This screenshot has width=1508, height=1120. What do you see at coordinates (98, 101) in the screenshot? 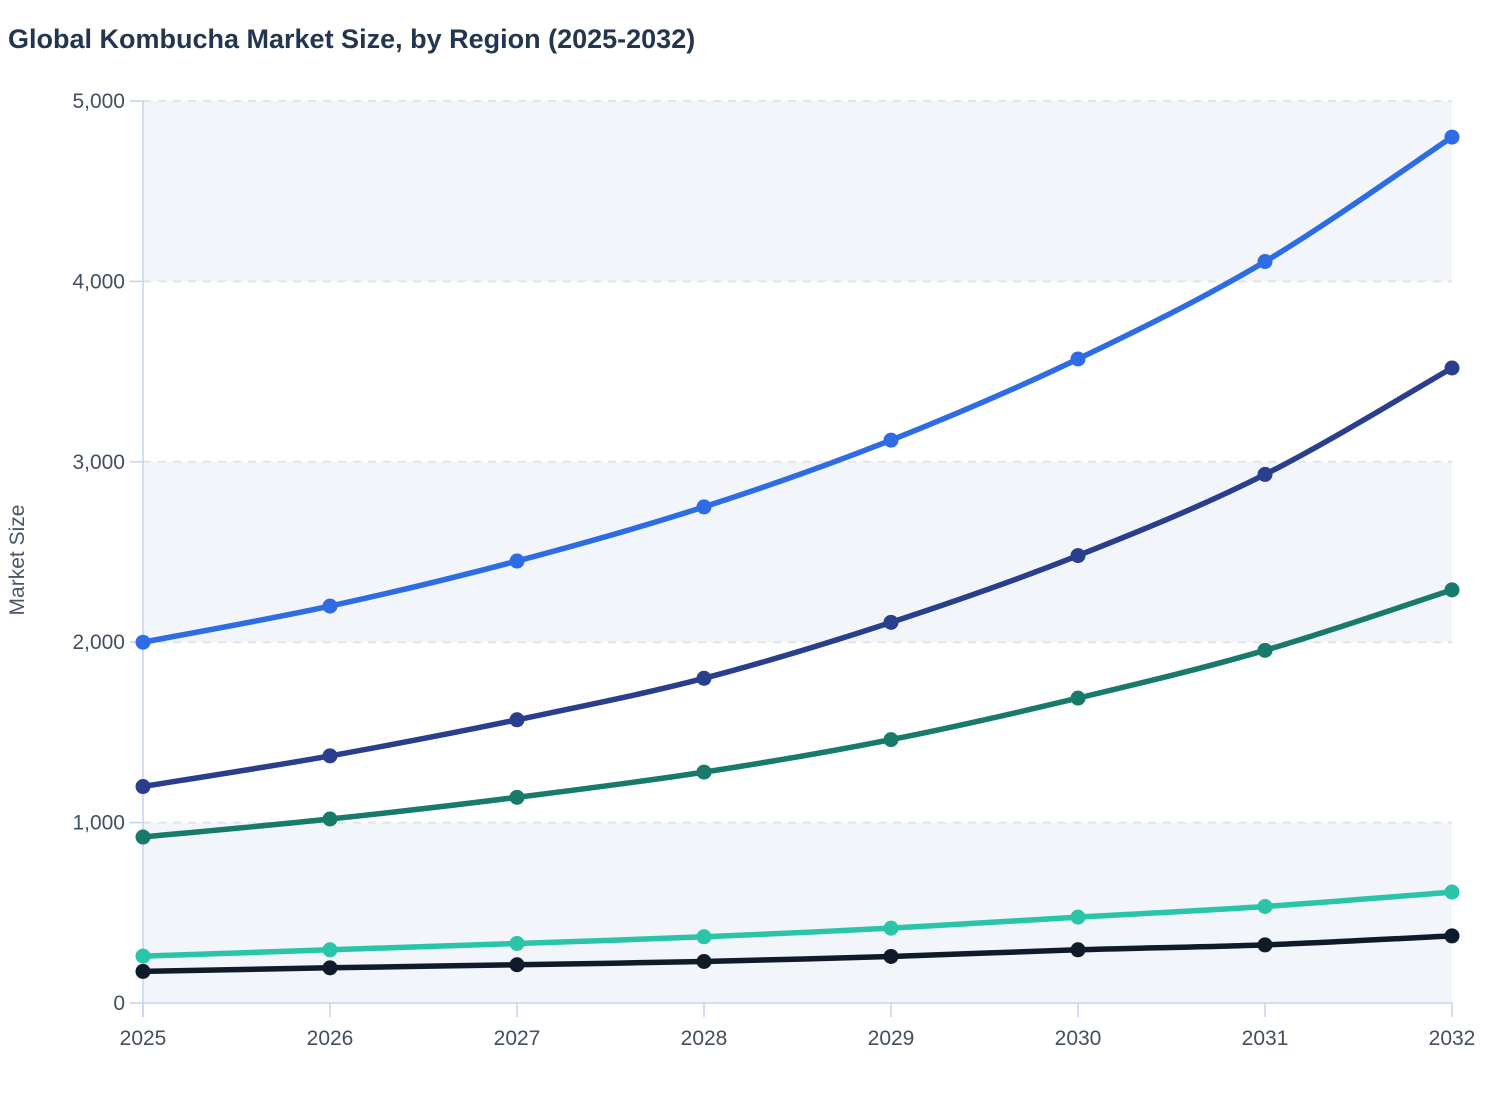
I see `y-tick-label: 5,000` at bounding box center [98, 101].